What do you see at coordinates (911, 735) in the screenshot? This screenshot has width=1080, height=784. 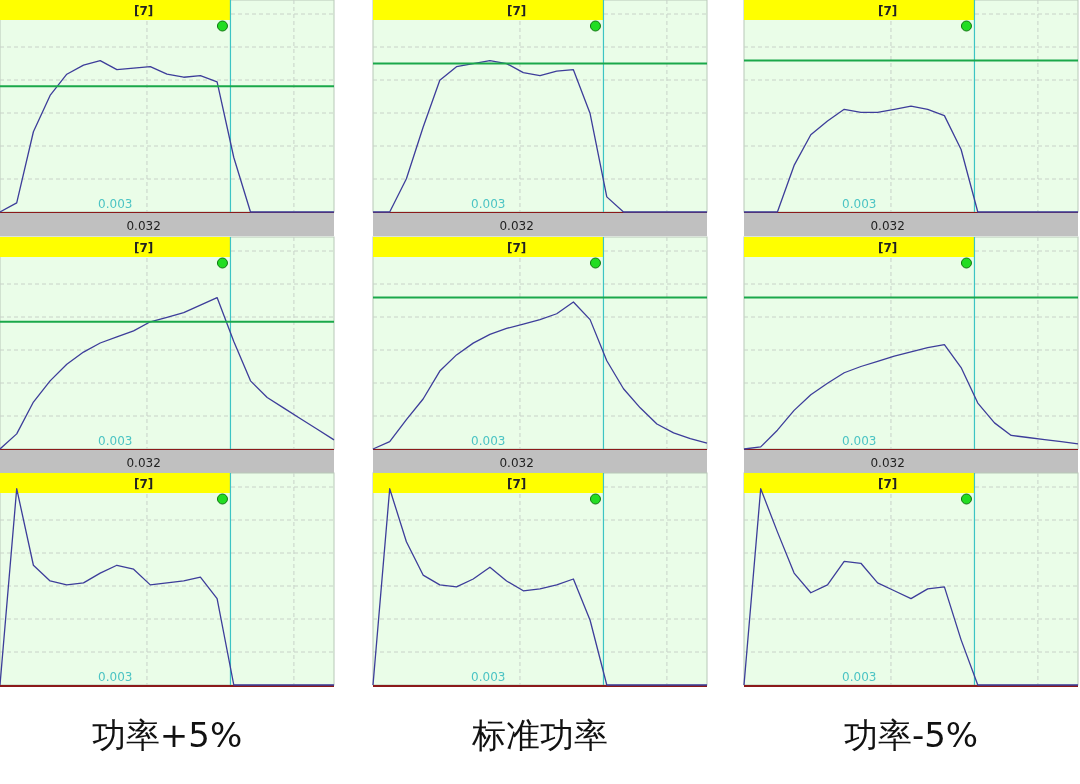 I see `x-axis-title: 功率-5%` at bounding box center [911, 735].